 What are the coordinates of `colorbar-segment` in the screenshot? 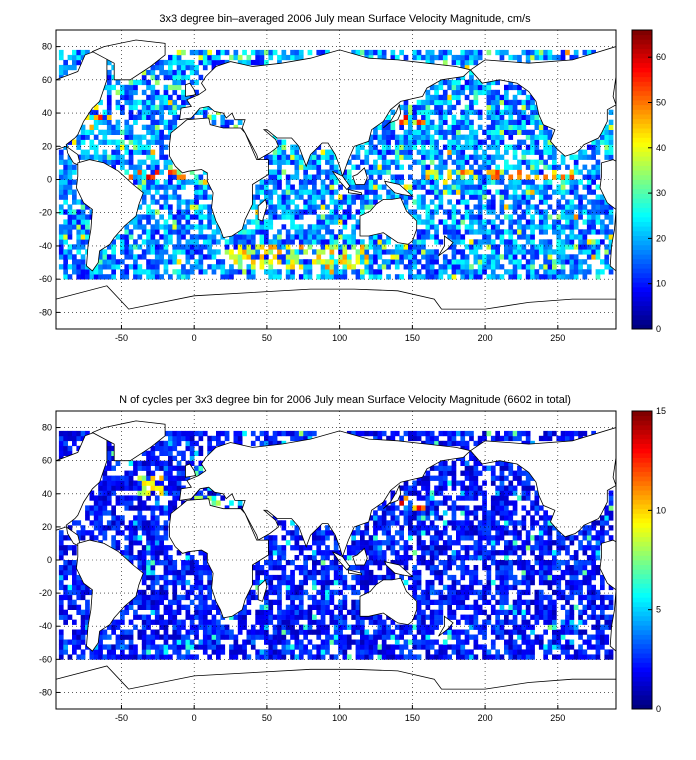 It's located at (642, 257).